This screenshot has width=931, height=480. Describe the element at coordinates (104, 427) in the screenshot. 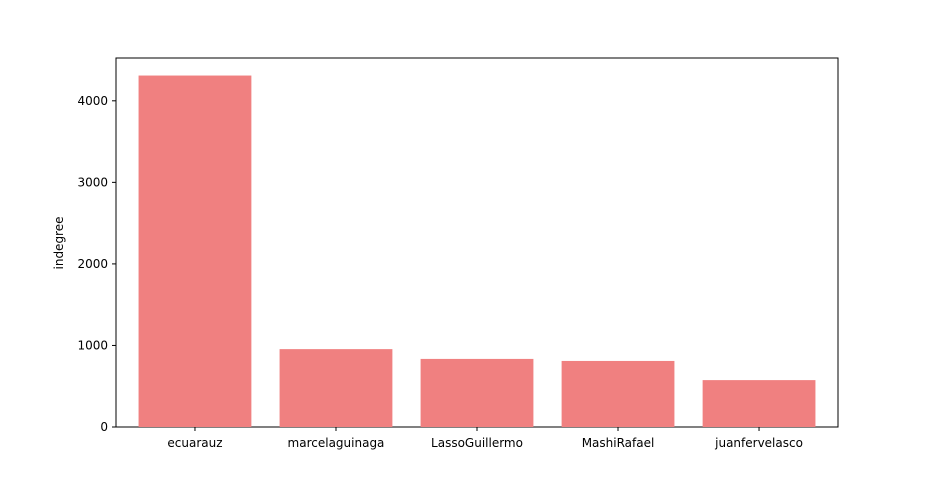

I see `y-tick-label: 0` at that location.